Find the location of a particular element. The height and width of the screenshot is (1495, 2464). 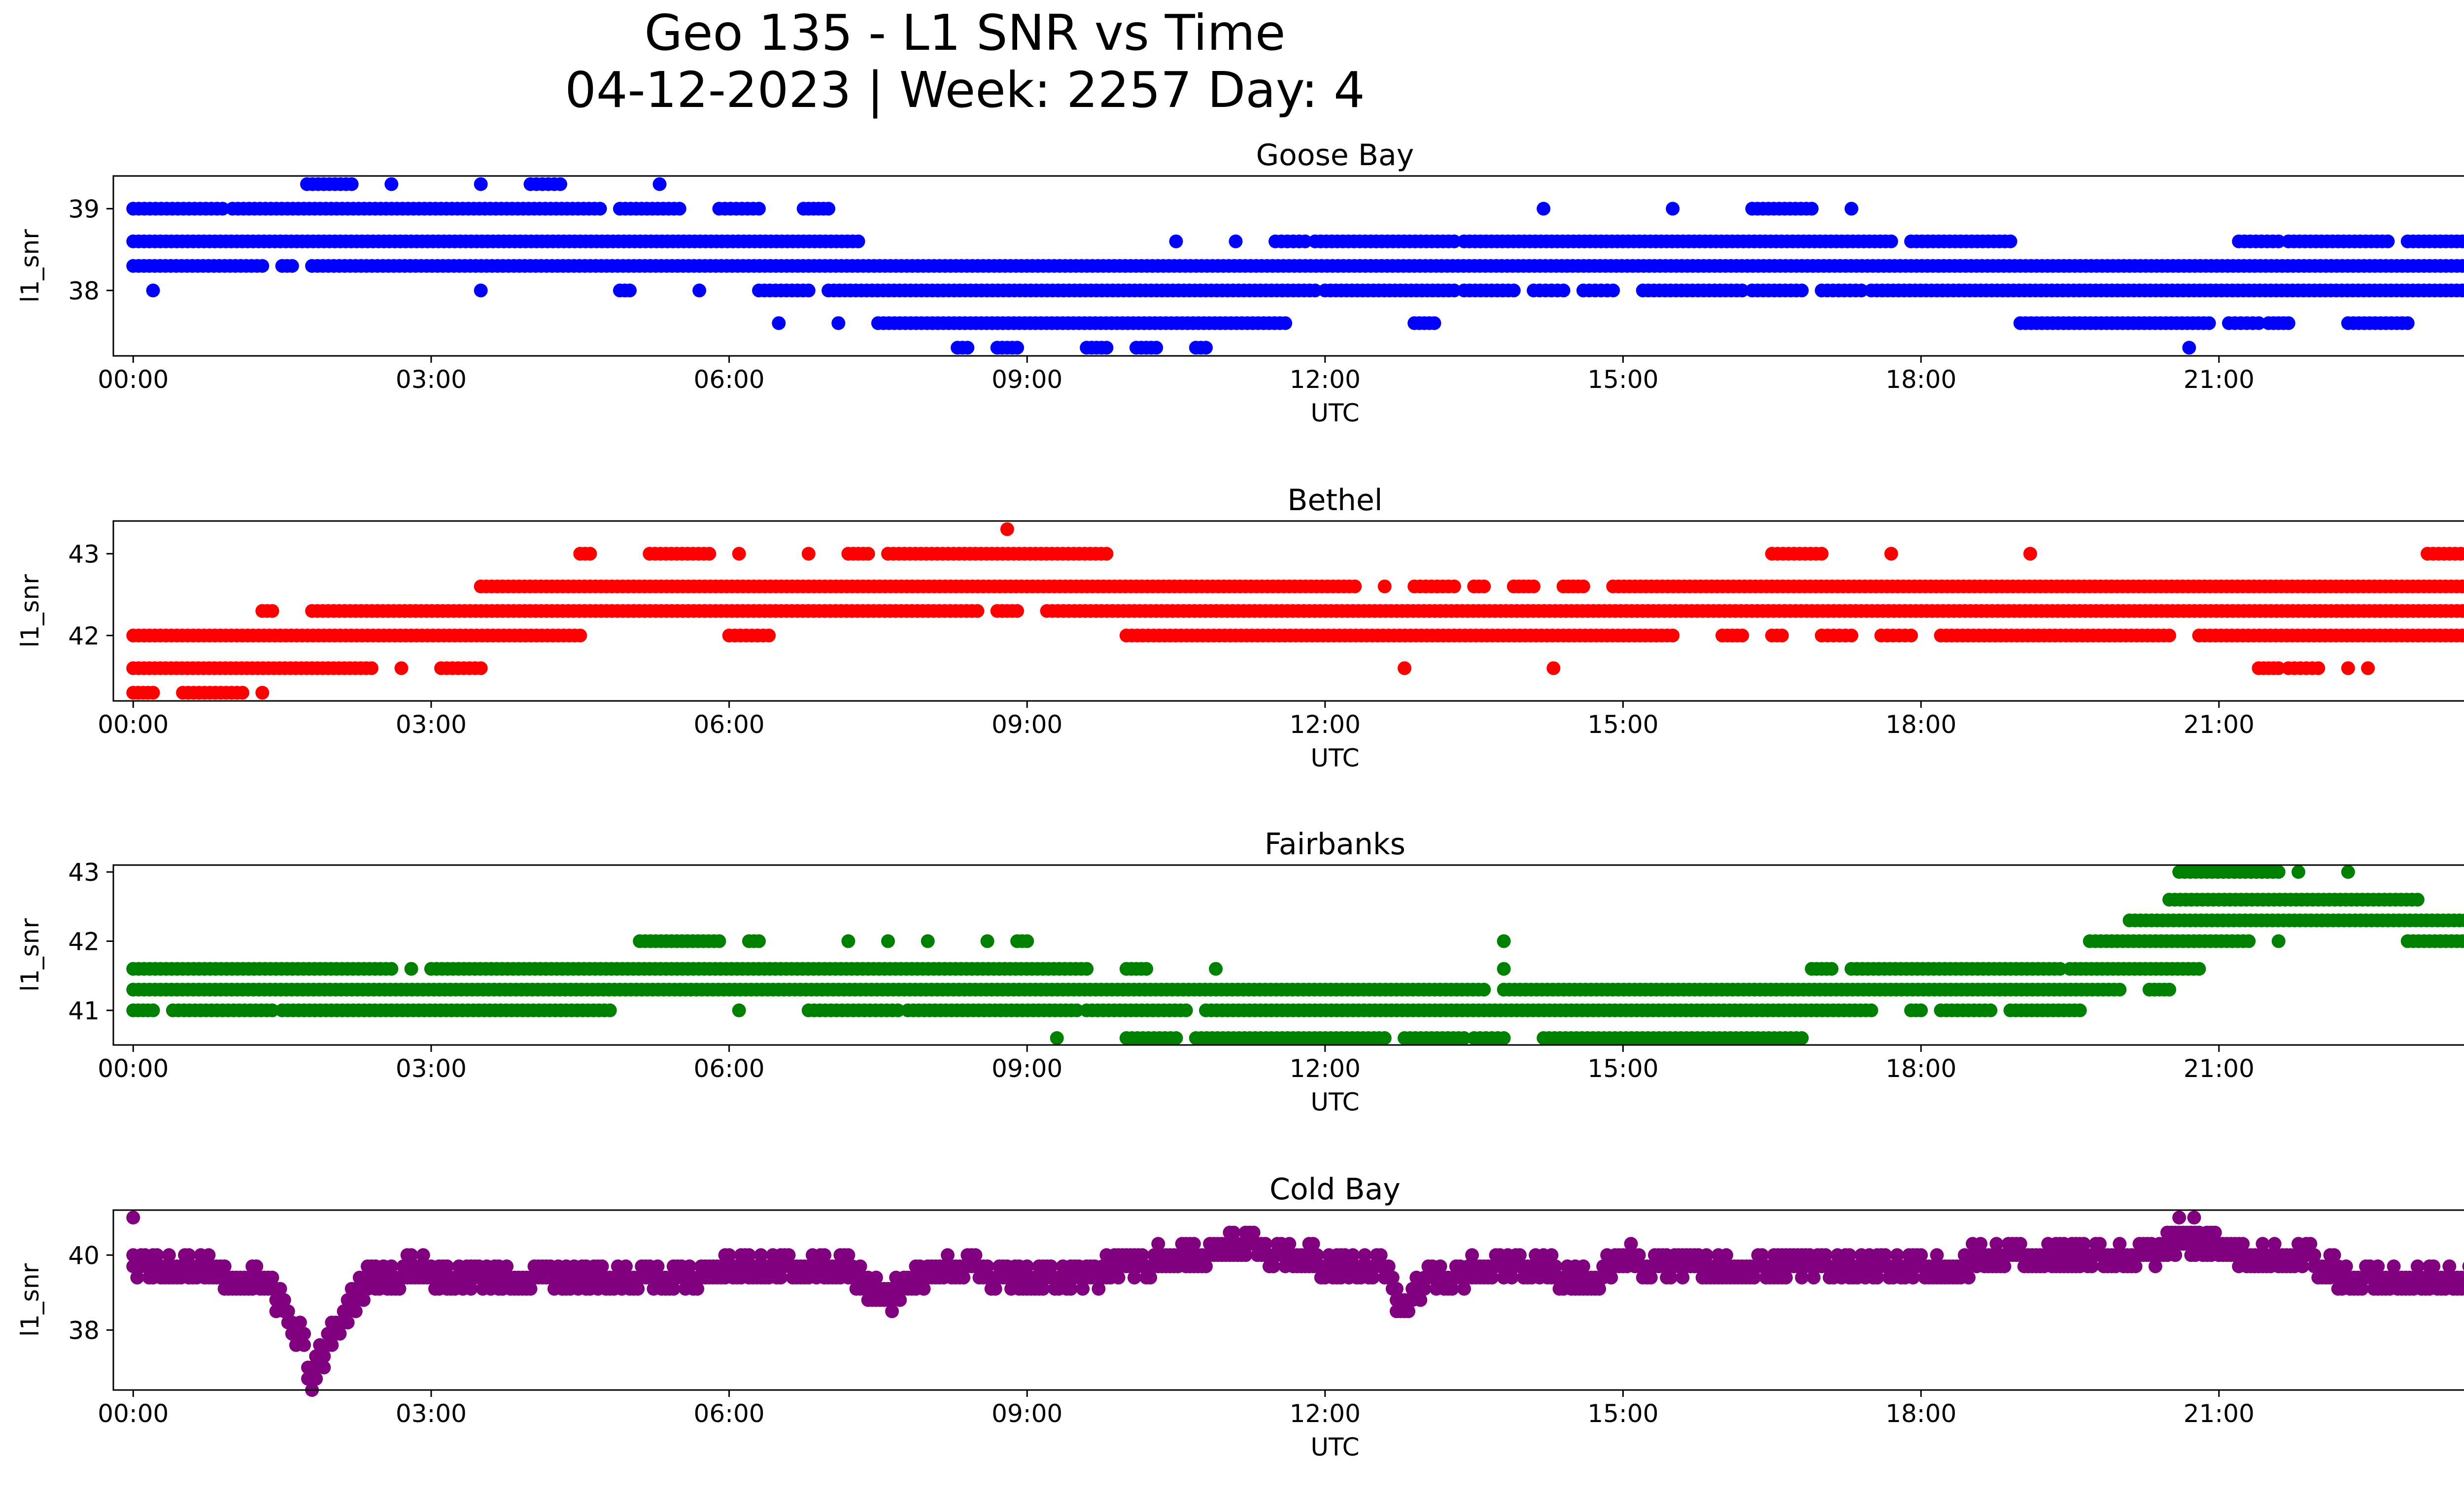

y-tick-label: 39 is located at coordinates (84, 209).